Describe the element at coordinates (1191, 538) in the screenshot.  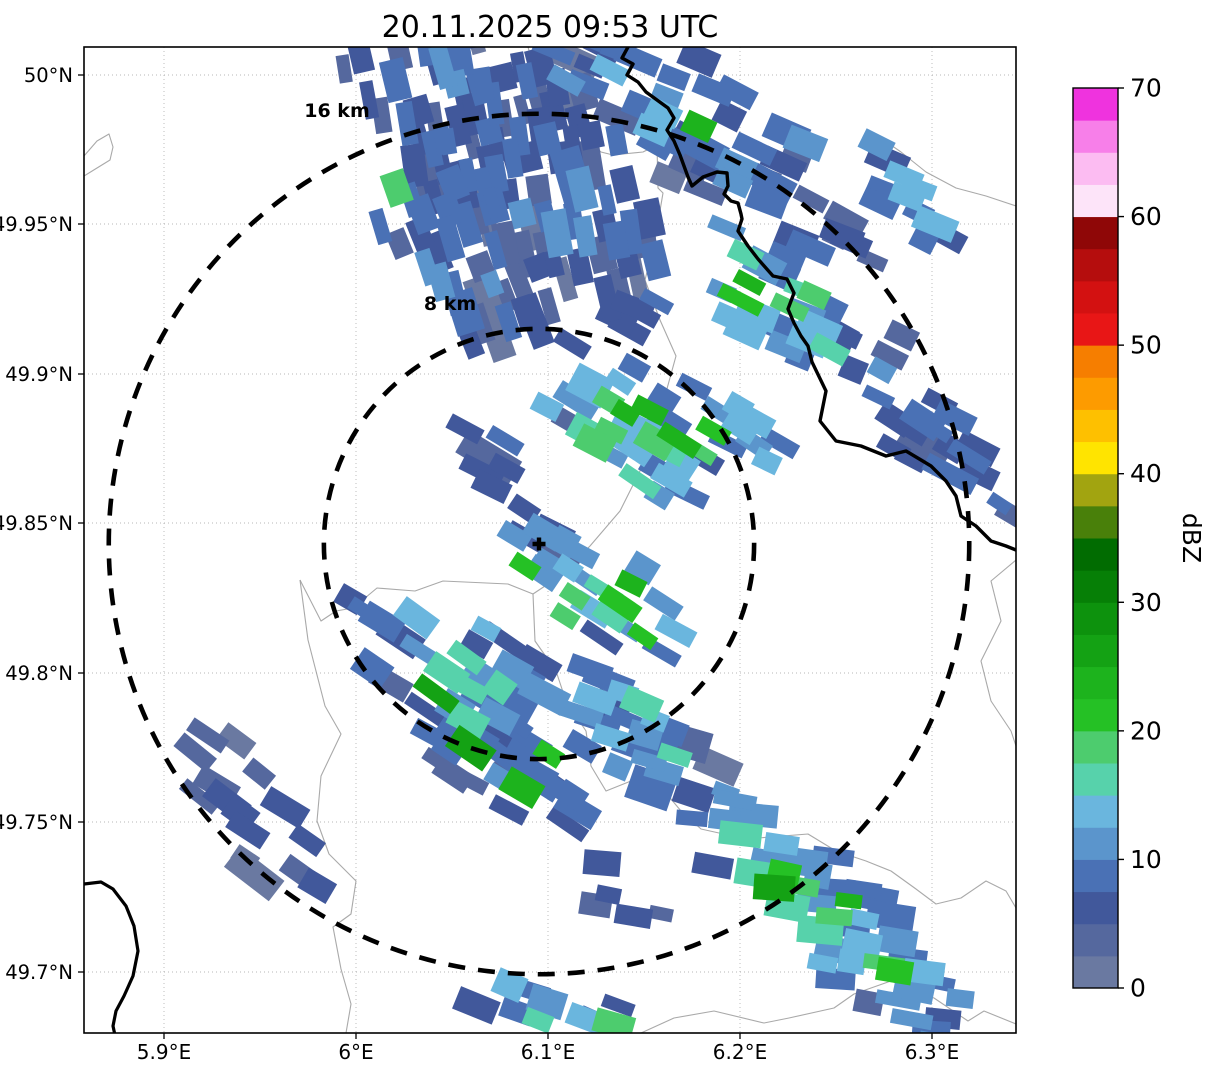
I see `colorbar-axis-label: dBZ` at that location.